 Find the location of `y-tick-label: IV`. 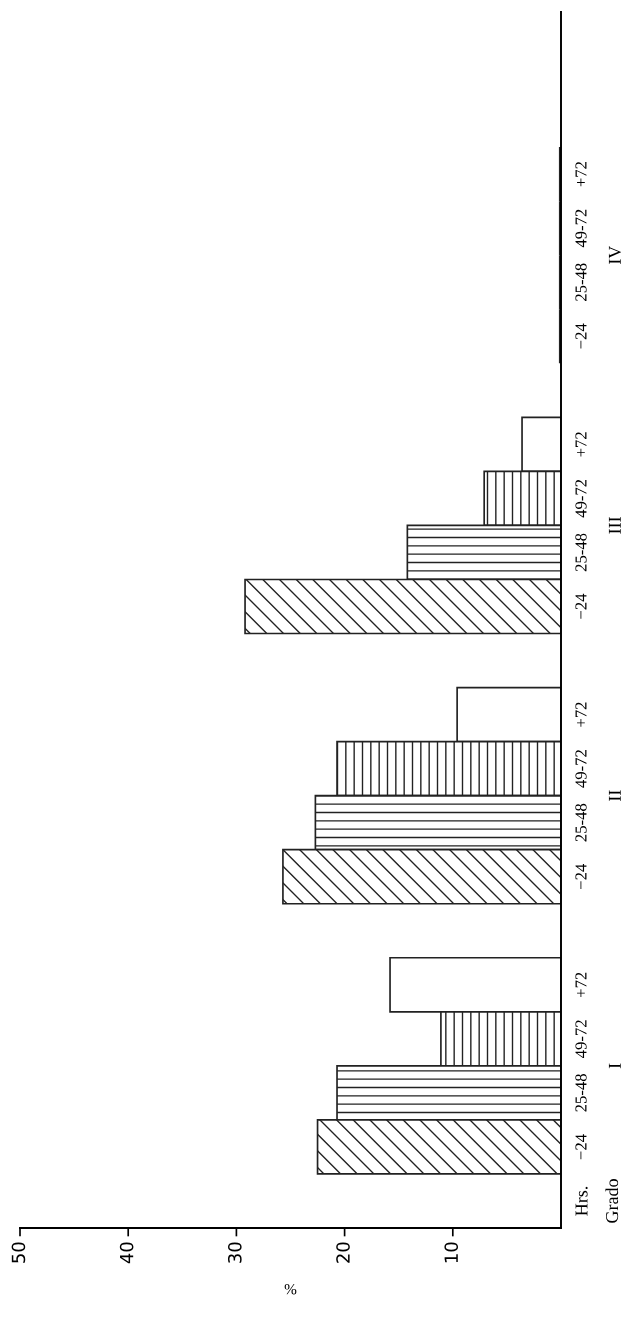

y-tick-label: IV is located at coordinates (615, 255).